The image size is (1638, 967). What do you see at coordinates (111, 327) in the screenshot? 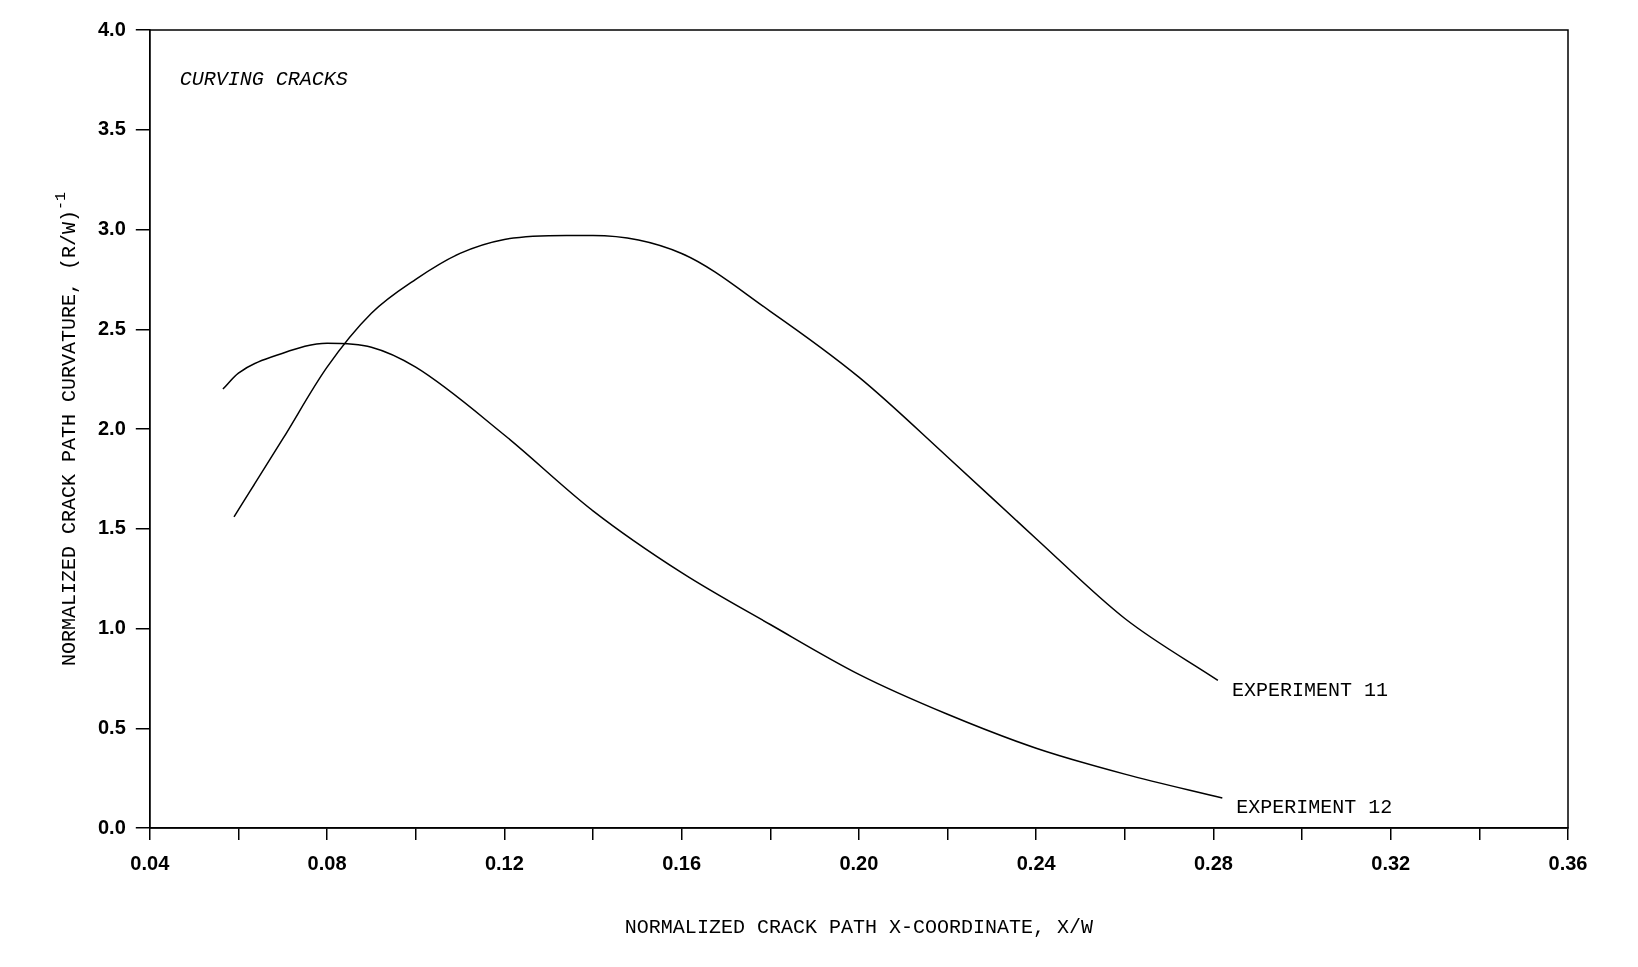
I see `y-tick-label: 2.5` at bounding box center [111, 327].